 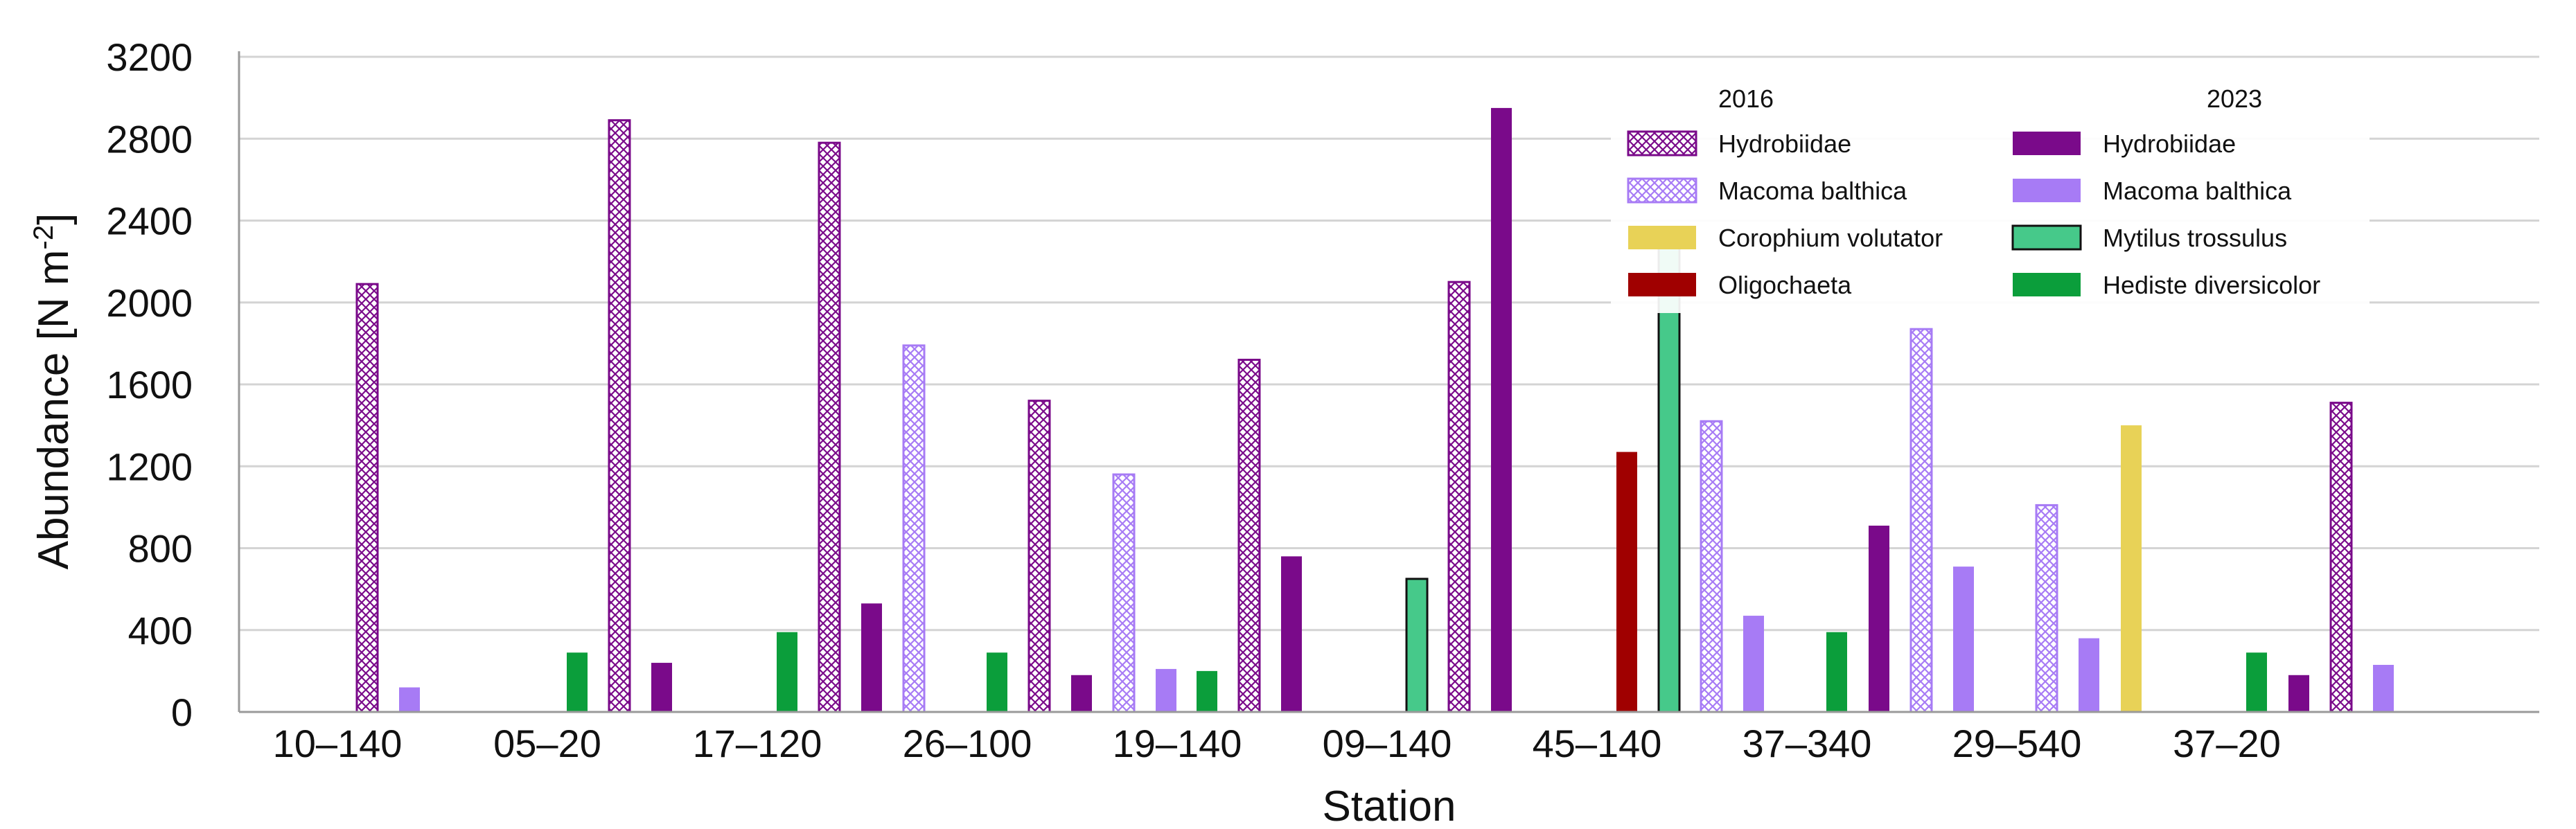 I want to click on x-tick-label: 37–340, so click(x=1807, y=743).